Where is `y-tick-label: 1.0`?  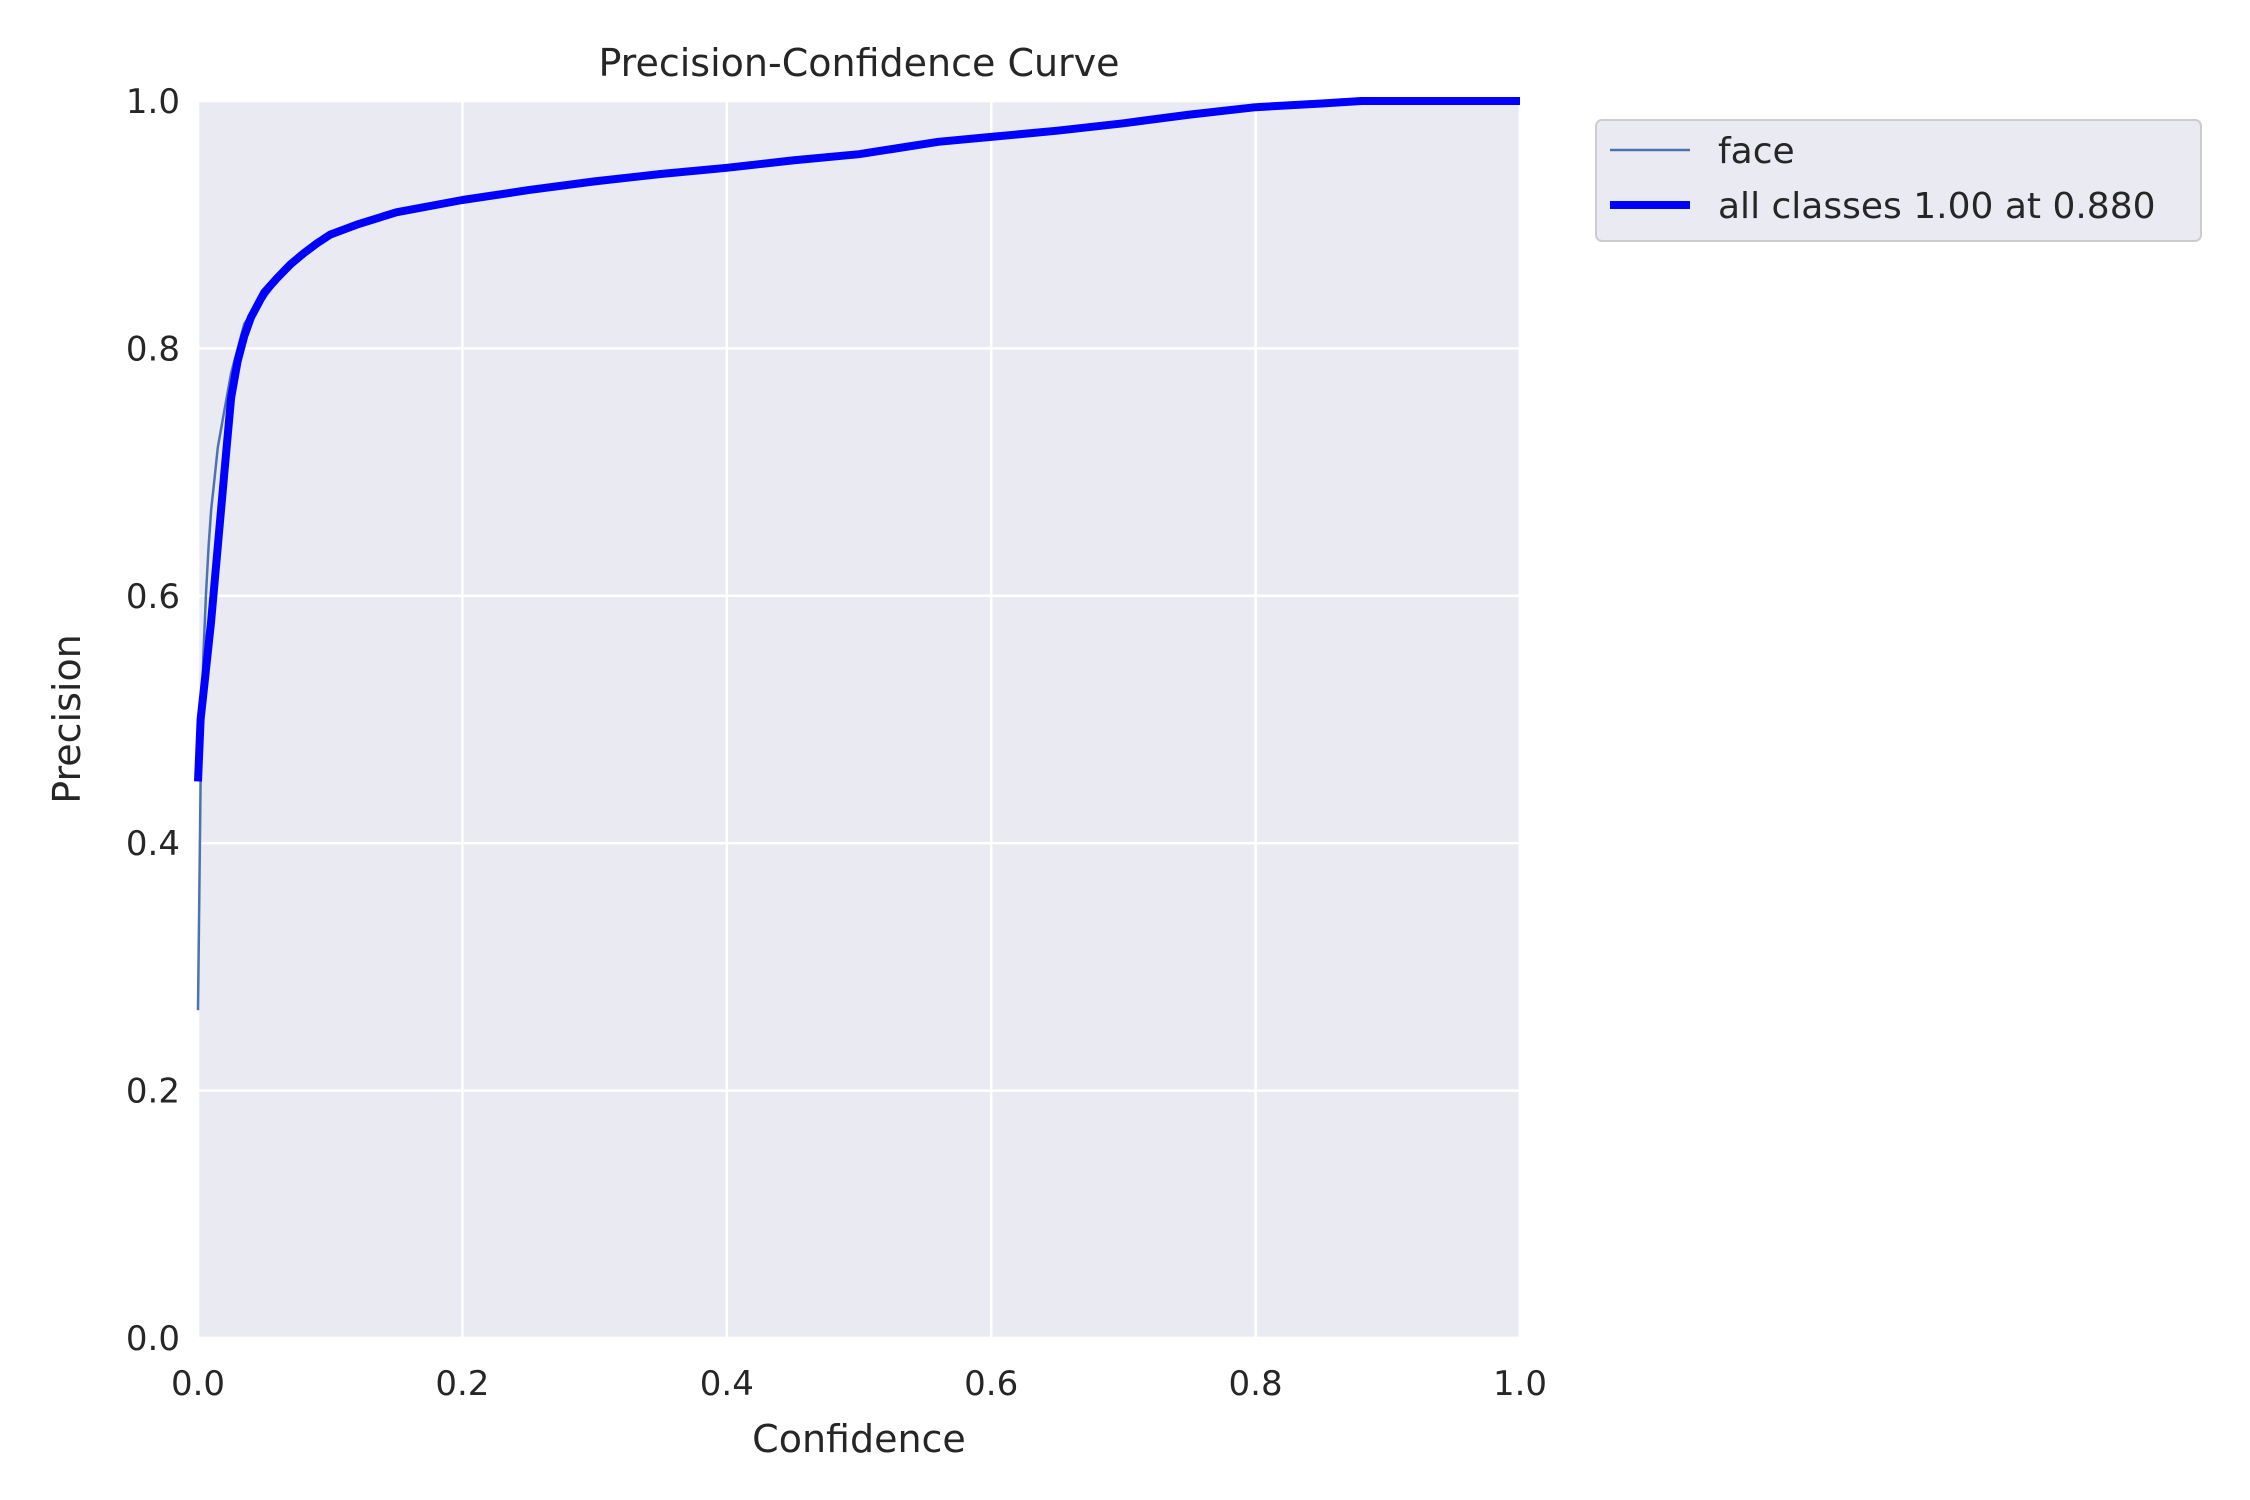
y-tick-label: 1.0 is located at coordinates (153, 102).